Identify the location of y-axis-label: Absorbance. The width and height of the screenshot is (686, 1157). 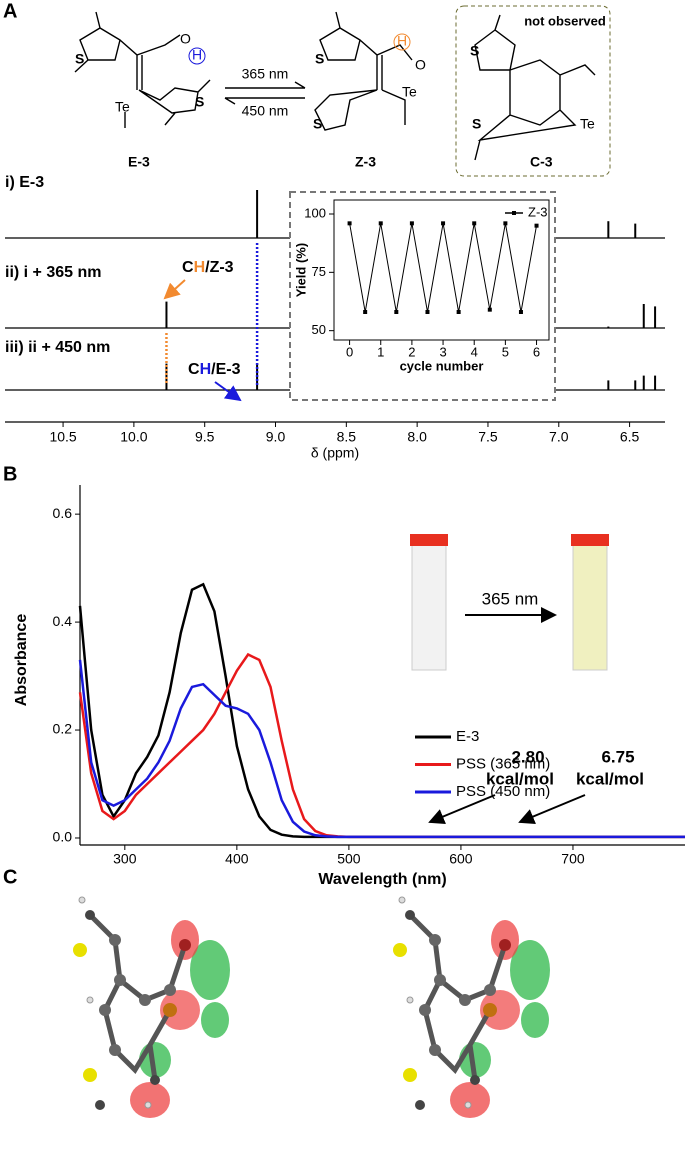
(21, 660).